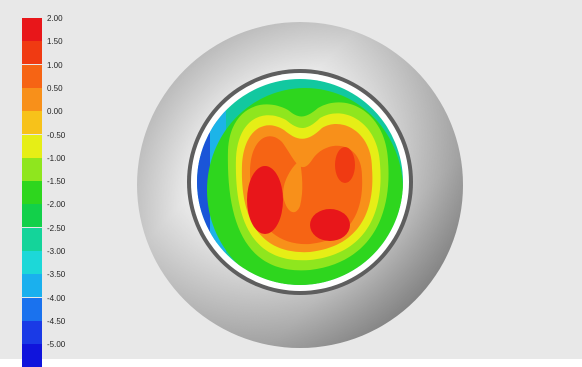  I want to click on legend-tick-label: -1.50, so click(56, 182).